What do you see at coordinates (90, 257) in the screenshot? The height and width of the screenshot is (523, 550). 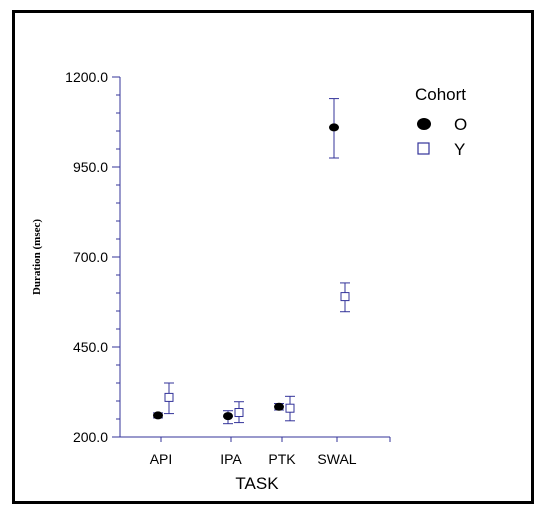 I see `y-tick-label: 700.0` at bounding box center [90, 257].